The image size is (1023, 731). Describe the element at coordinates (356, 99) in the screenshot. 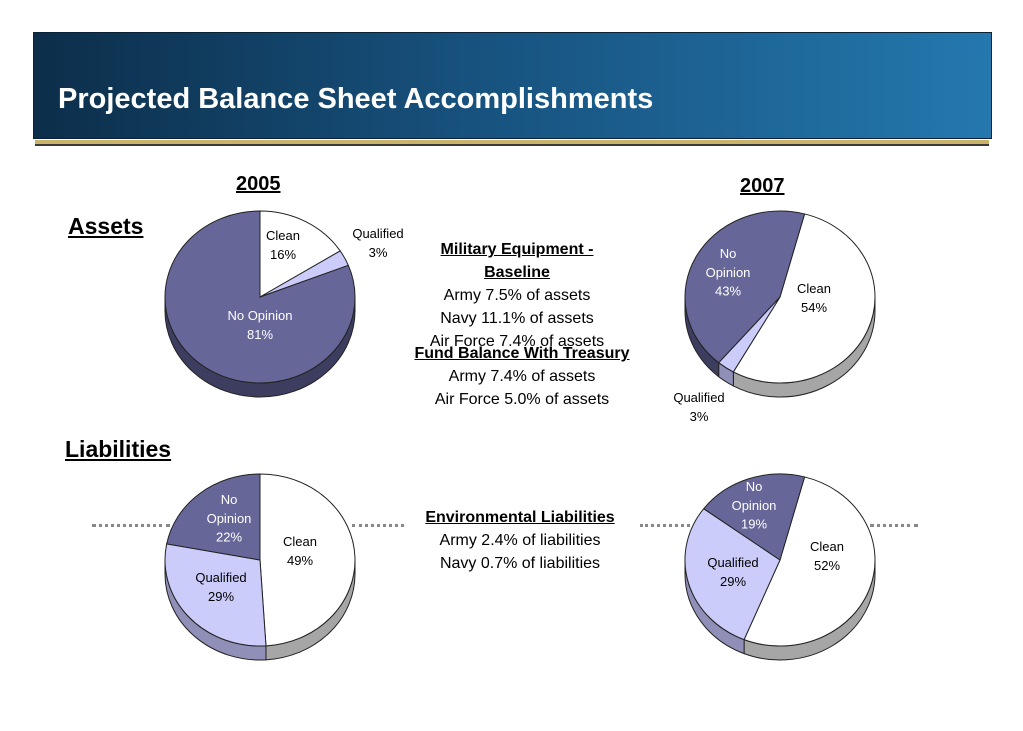

I see `page-title: Projected Balance Sheet Accomplishments` at that location.